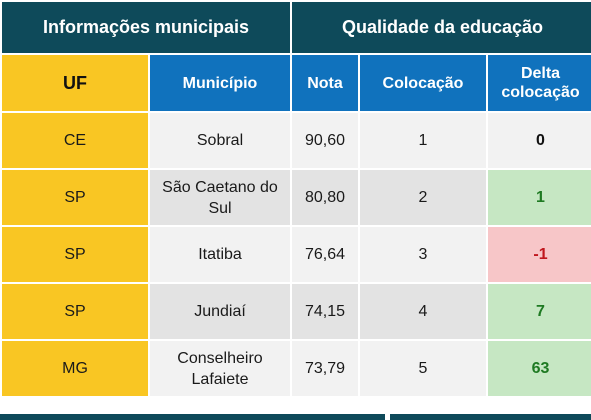 This screenshot has height=420, width=591. I want to click on delta-cell: -1, so click(539, 254).